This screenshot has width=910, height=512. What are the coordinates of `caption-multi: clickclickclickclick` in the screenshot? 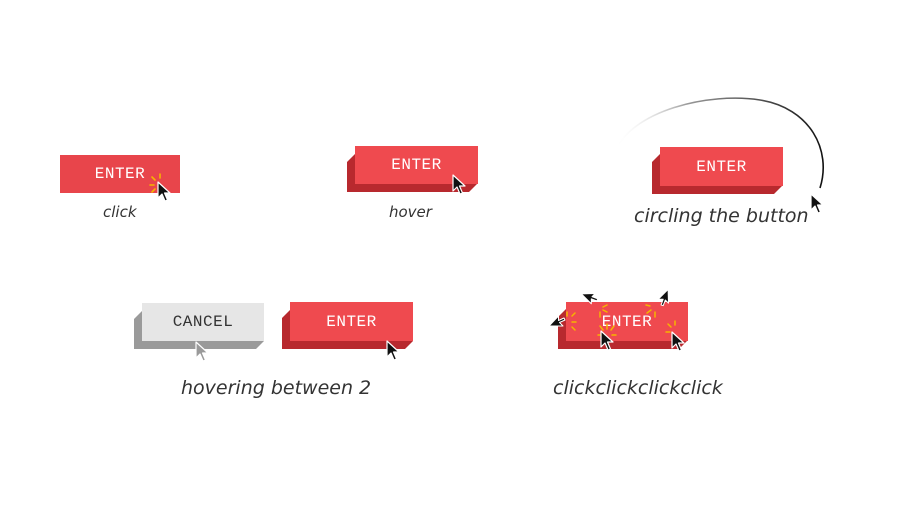 It's located at (638, 388).